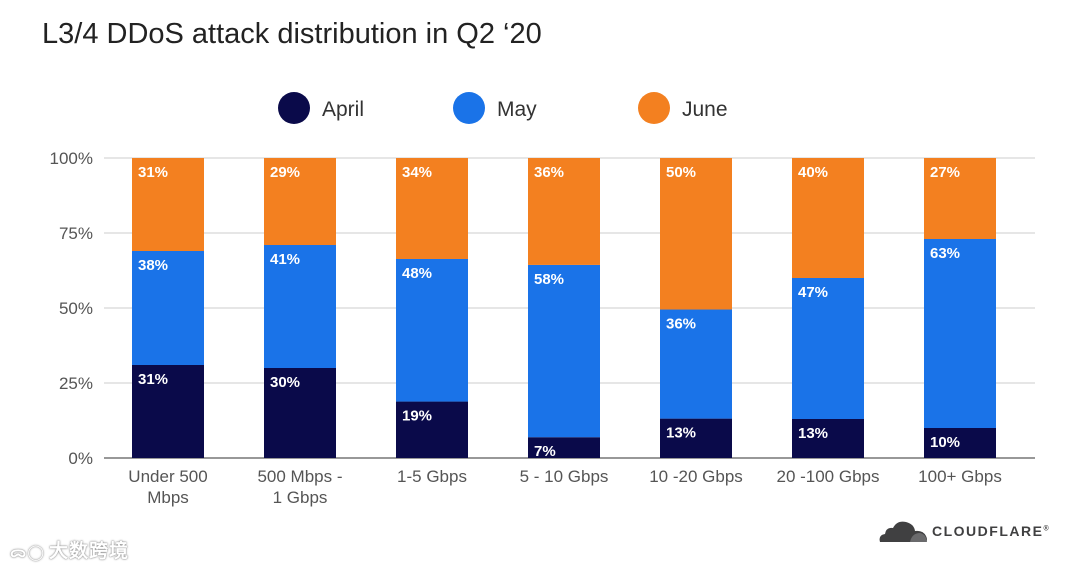 The image size is (1080, 569). I want to click on x-tick-label: 1-5 Gbps, so click(432, 476).